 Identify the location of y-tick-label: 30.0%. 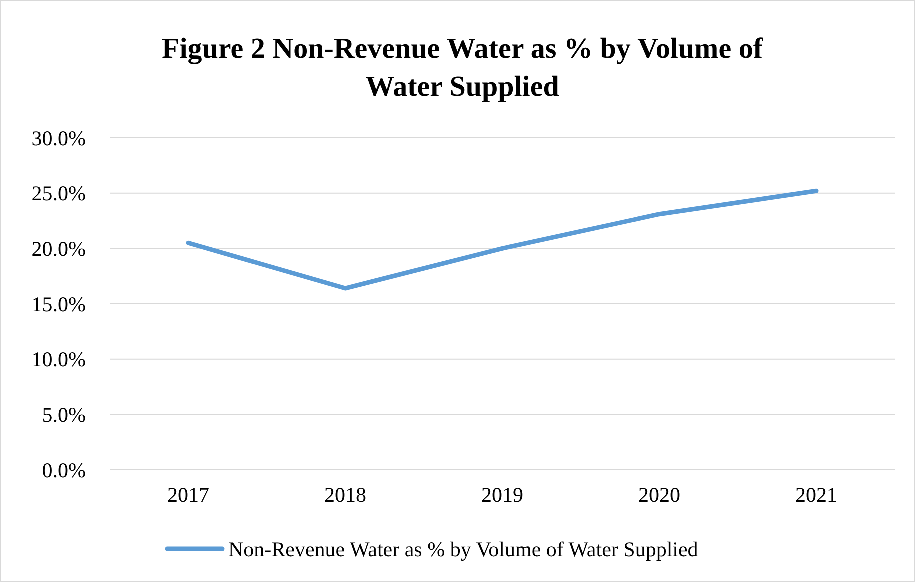
(59, 138).